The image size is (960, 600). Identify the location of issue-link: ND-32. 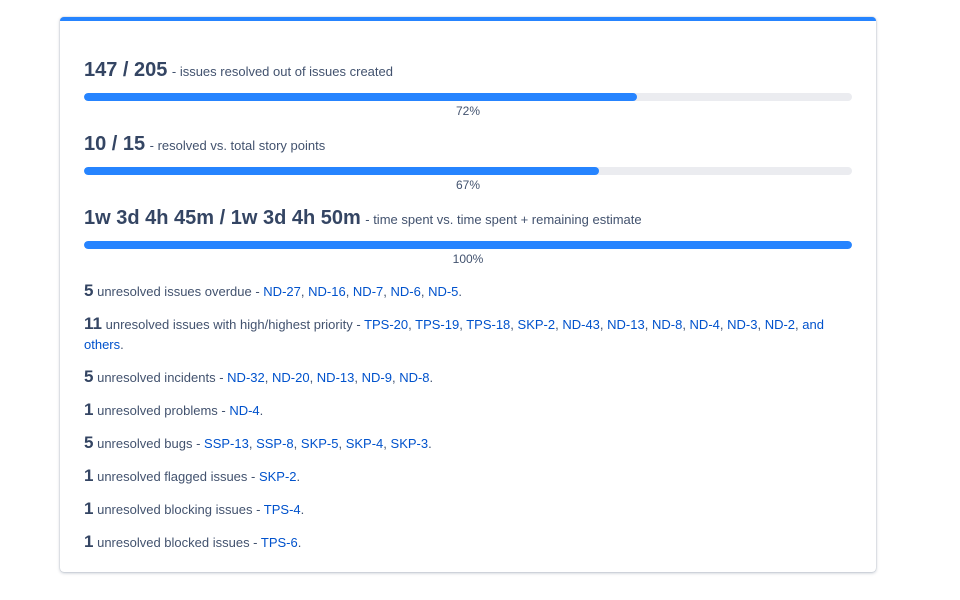
(246, 377).